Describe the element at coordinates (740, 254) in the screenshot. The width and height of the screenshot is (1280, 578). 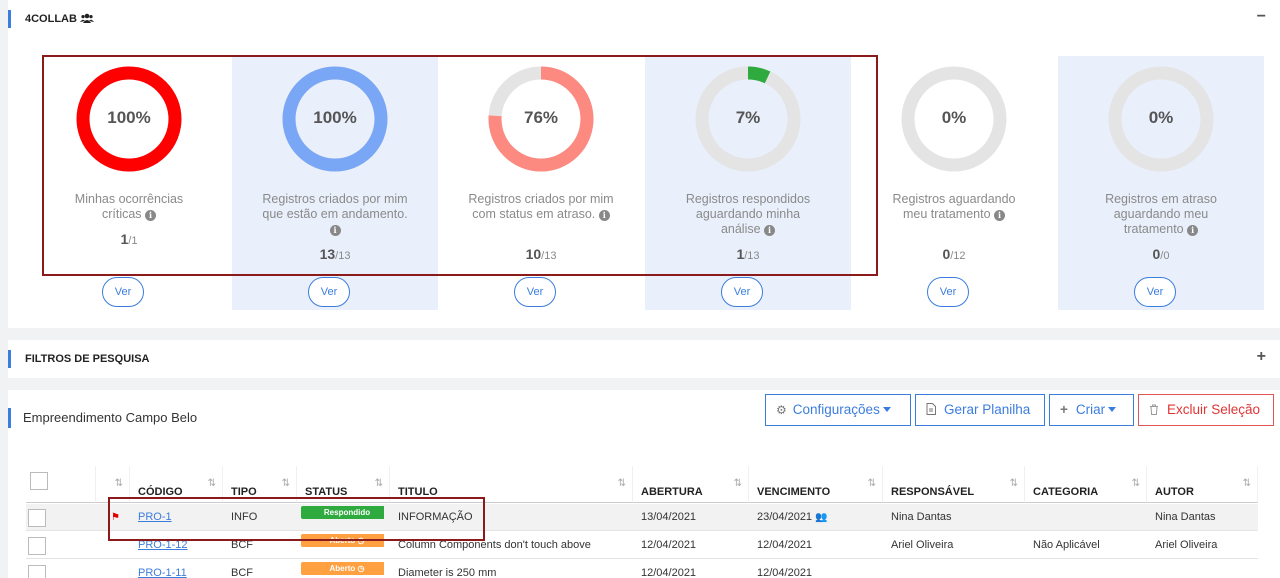
I see `count-value: 1` at that location.